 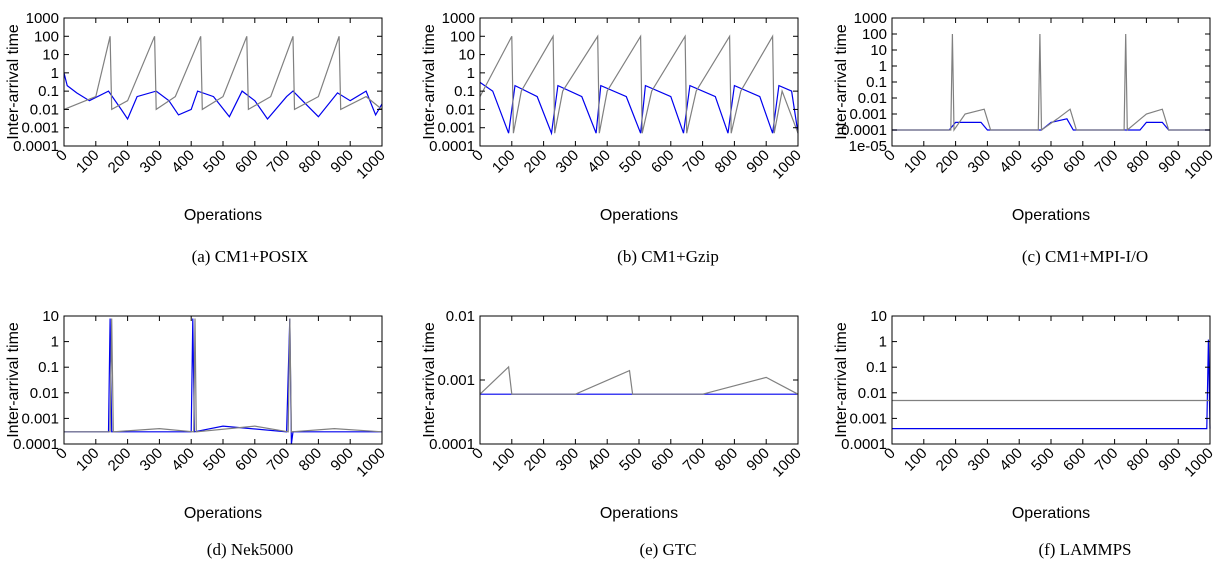 I want to click on subplot-caption: (e) GTC, so click(x=667, y=549).